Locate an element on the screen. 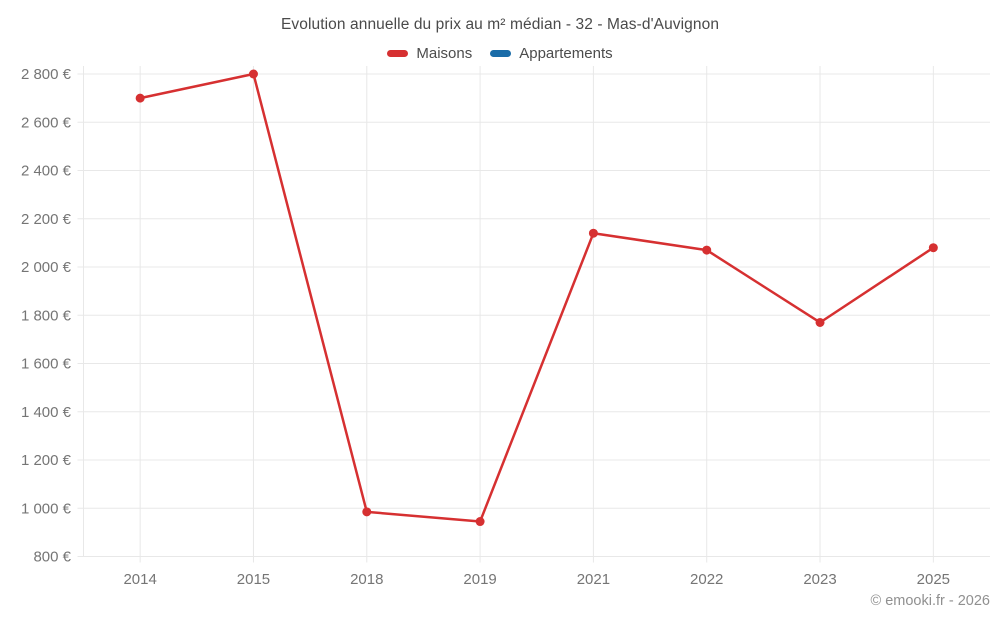 The image size is (1000, 625). data-point-maisons-2014 is located at coordinates (140, 98).